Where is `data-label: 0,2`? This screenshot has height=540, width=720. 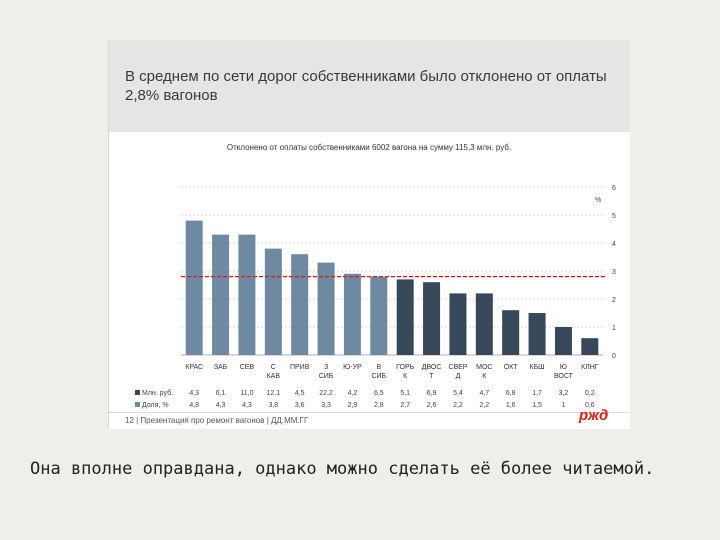
data-label: 0,2 is located at coordinates (590, 393).